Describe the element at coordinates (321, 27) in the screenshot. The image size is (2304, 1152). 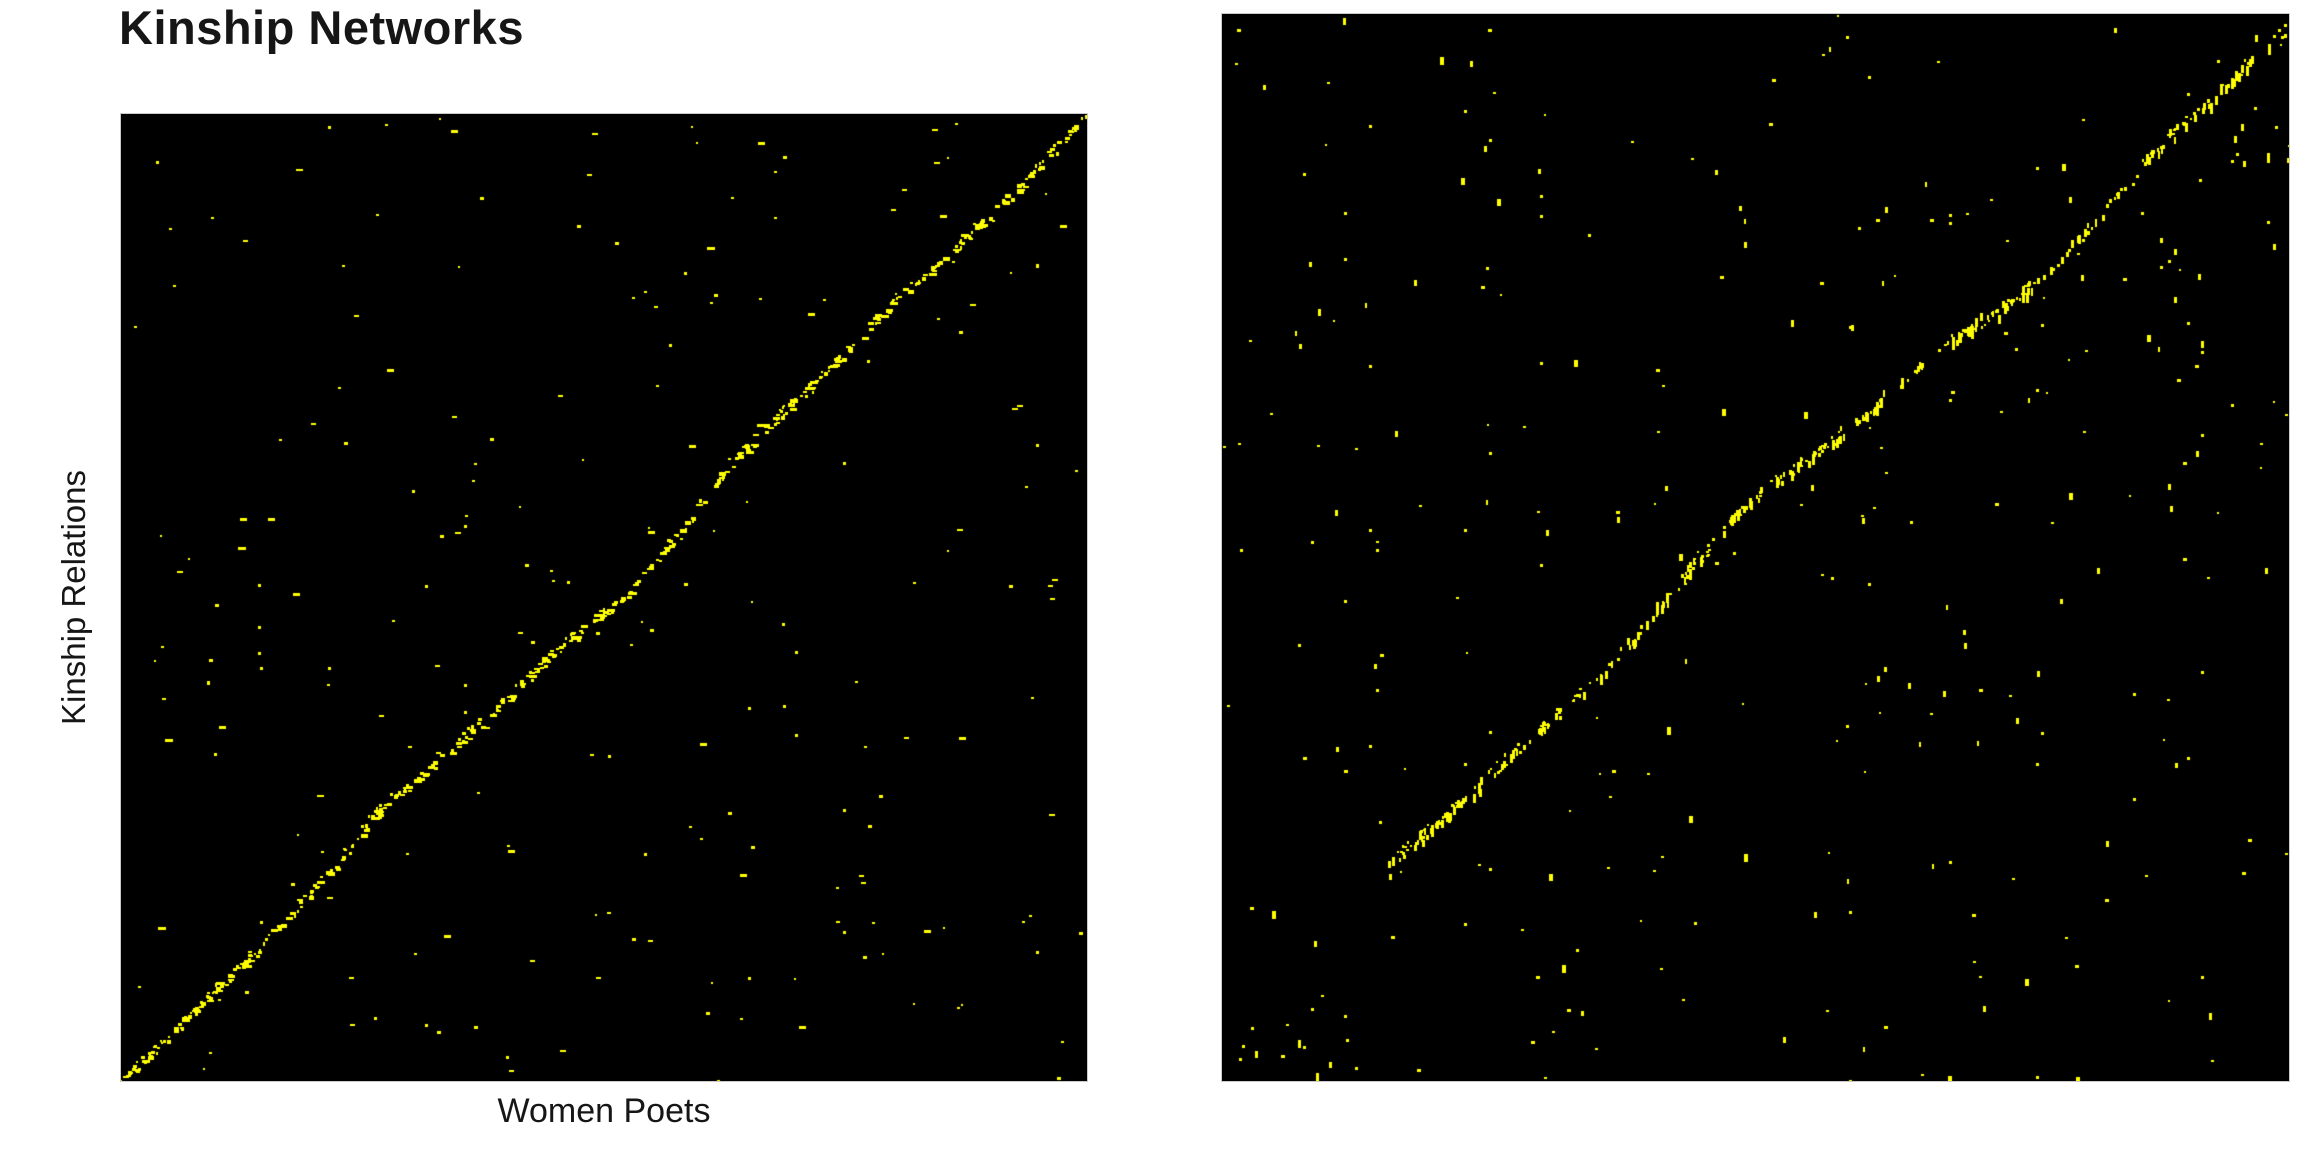
I see `figure-title: Kinship Networks` at that location.